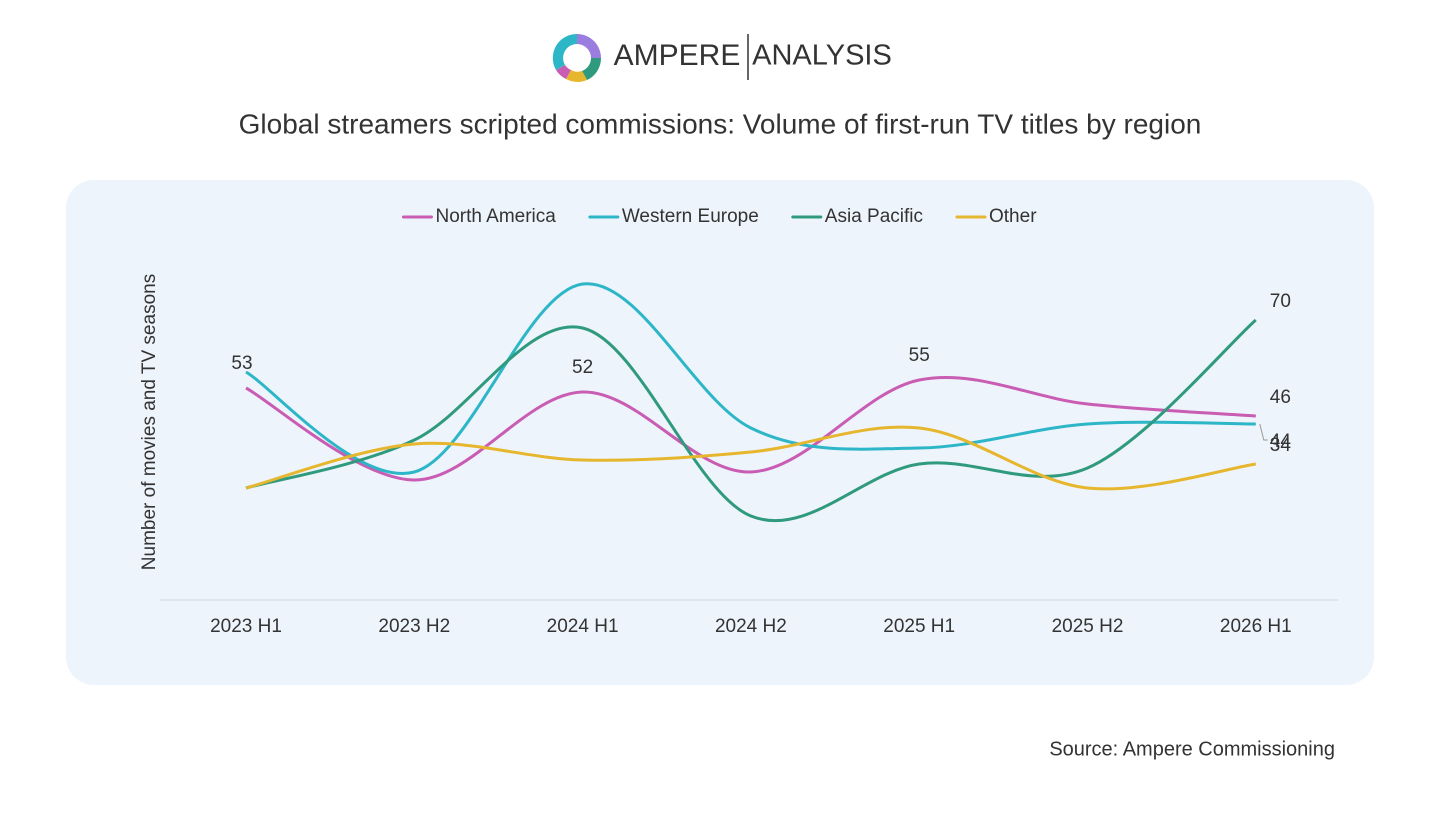 This screenshot has height=815, width=1440. I want to click on legend-label: North America, so click(495, 216).